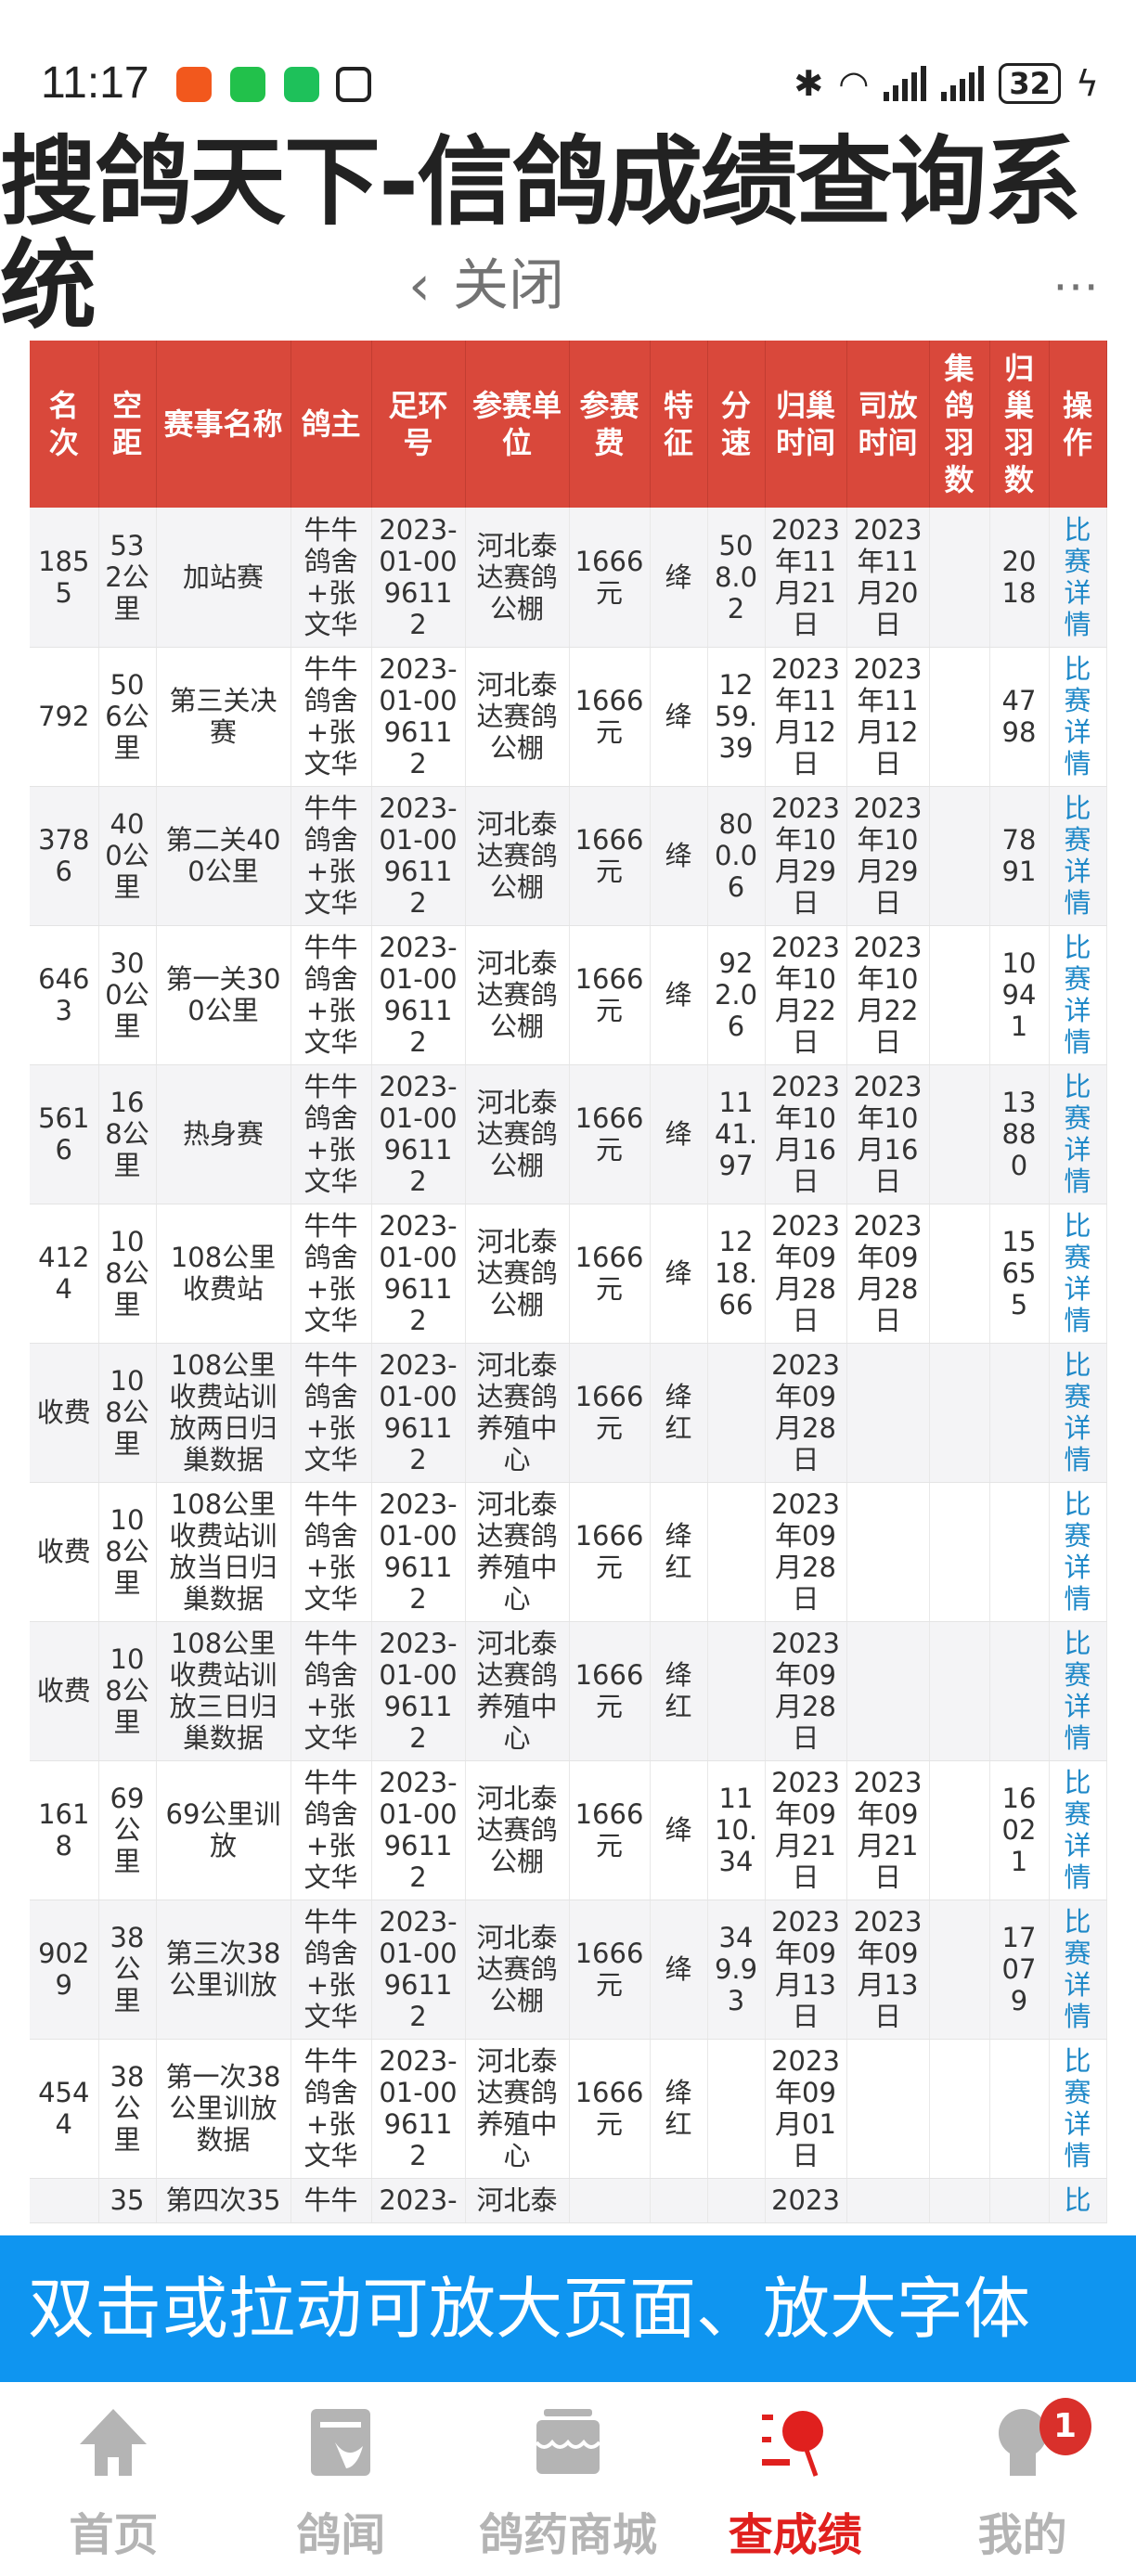 Image resolution: width=1136 pixels, height=2576 pixels. I want to click on nav-label: 鸽闻, so click(341, 2535).